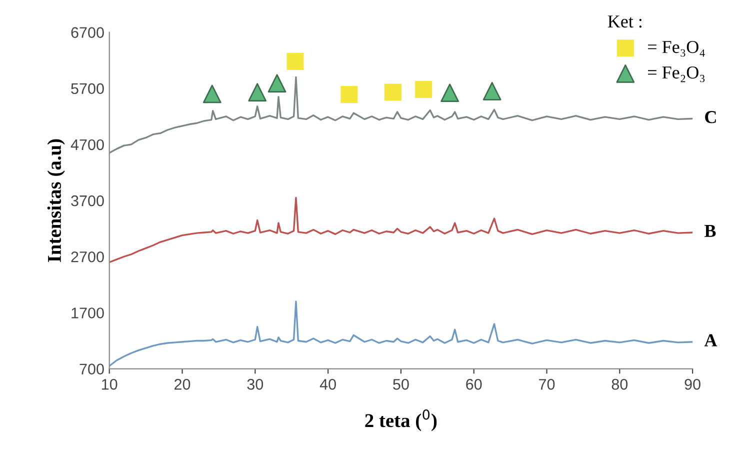 The image size is (729, 461). What do you see at coordinates (620, 384) in the screenshot?
I see `x-tick-label: 80` at bounding box center [620, 384].